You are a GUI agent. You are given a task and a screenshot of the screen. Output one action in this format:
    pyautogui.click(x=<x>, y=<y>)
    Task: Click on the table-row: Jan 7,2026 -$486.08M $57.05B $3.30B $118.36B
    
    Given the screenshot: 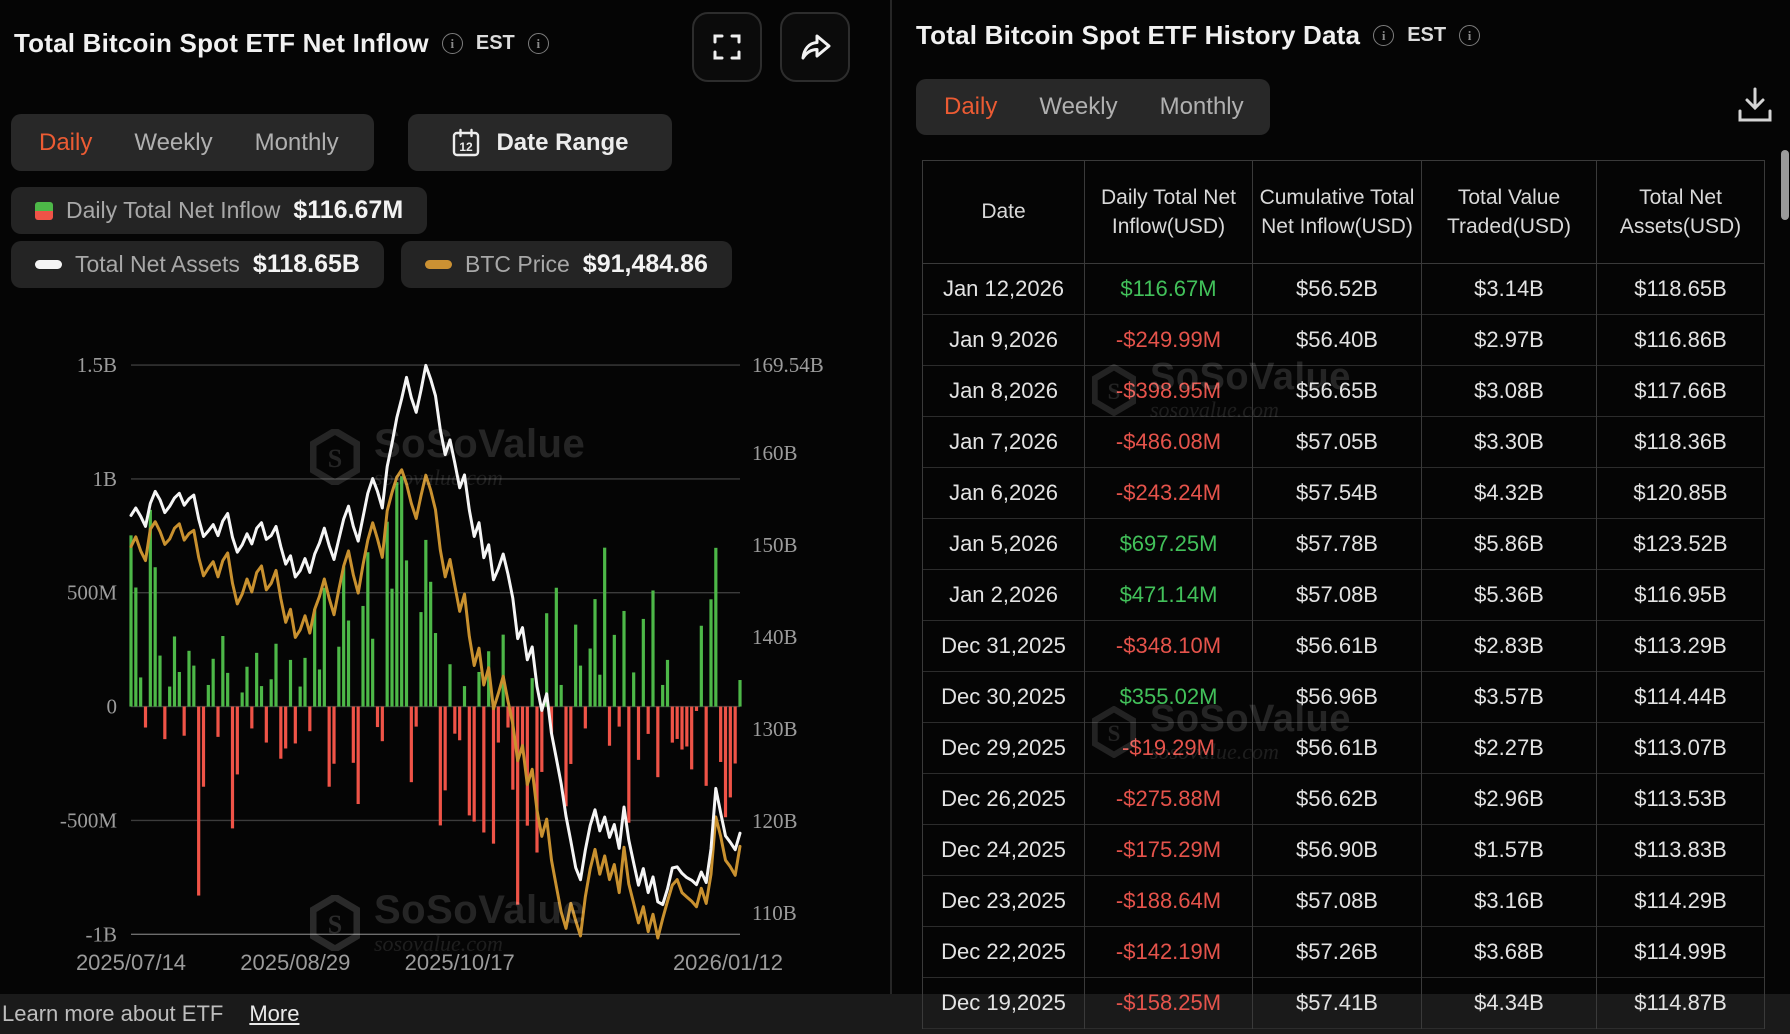 What is the action you would take?
    pyautogui.click(x=1343, y=442)
    